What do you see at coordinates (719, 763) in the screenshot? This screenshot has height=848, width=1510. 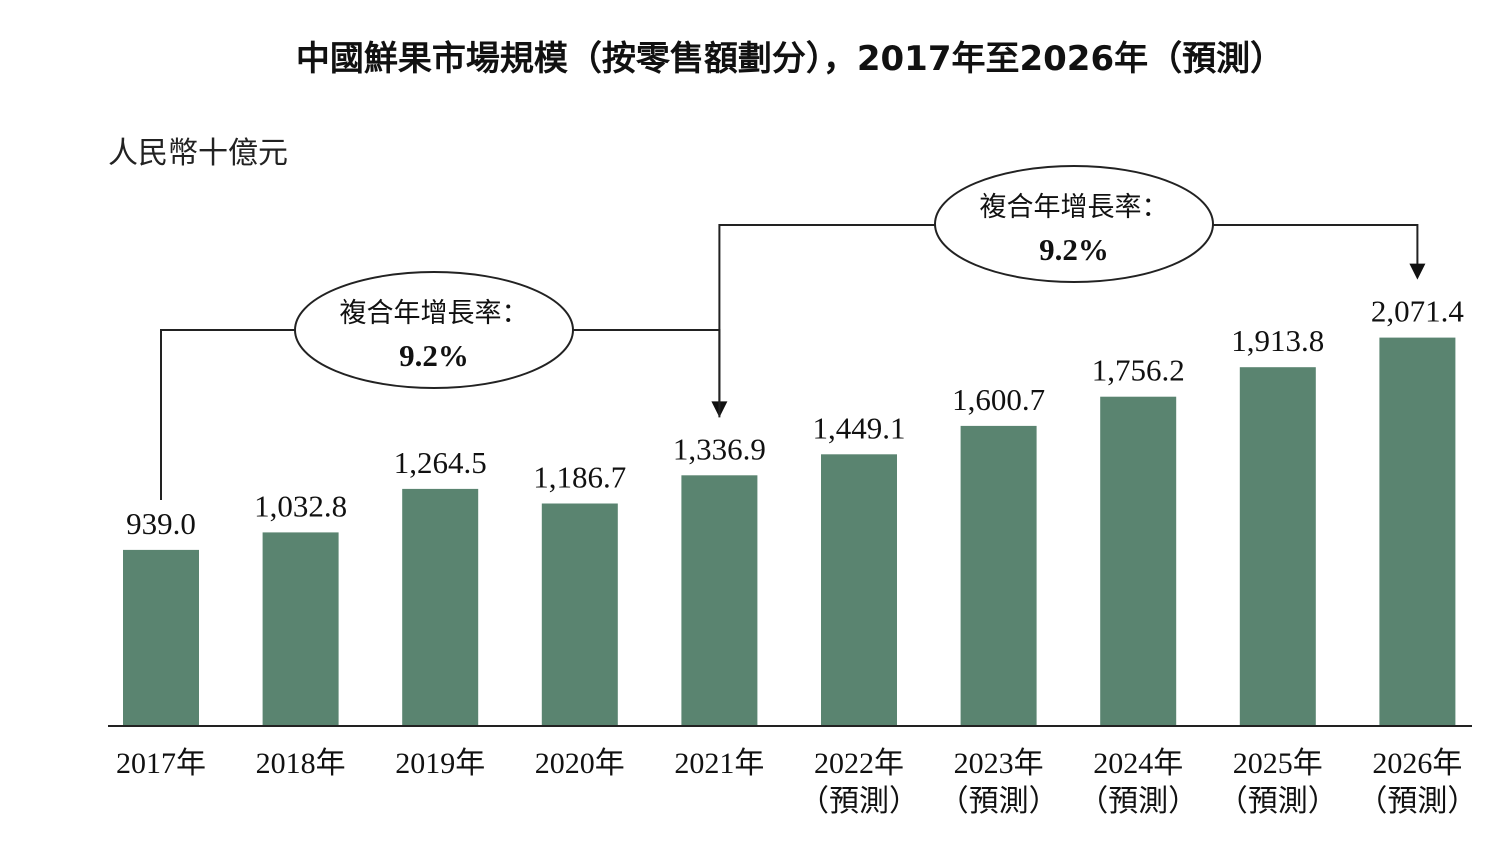 I see `x-tick-label: 2021年` at bounding box center [719, 763].